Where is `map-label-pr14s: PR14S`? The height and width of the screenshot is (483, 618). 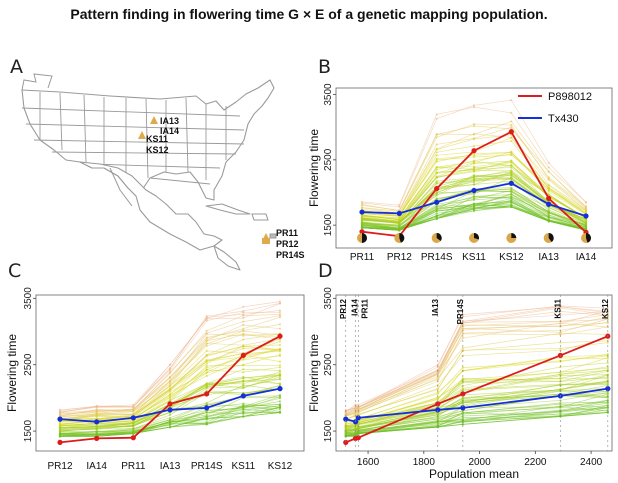 map-label-pr14s: PR14S is located at coordinates (290, 255).